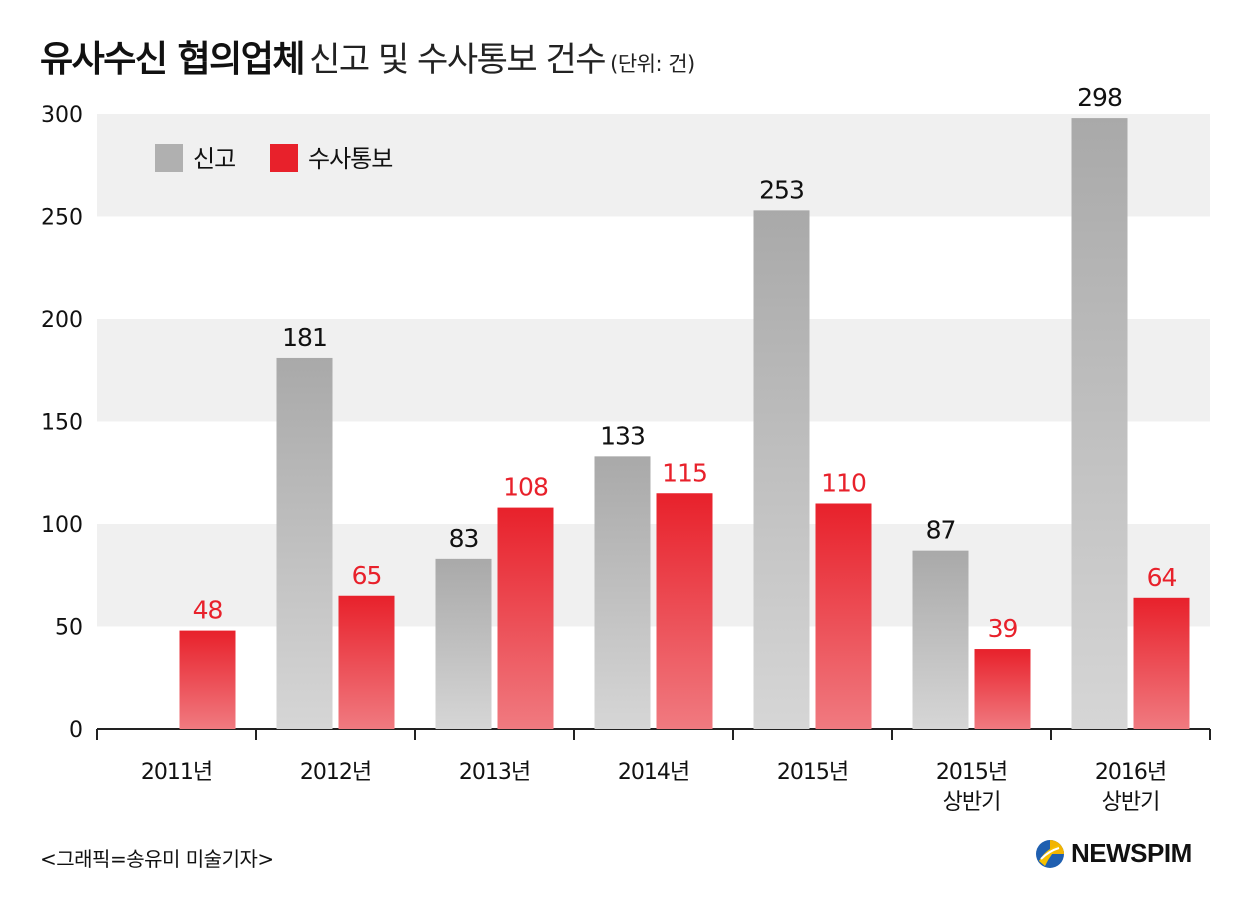 Image resolution: width=1250 pixels, height=910 pixels. I want to click on newspim-logo-icon, so click(1050, 853).